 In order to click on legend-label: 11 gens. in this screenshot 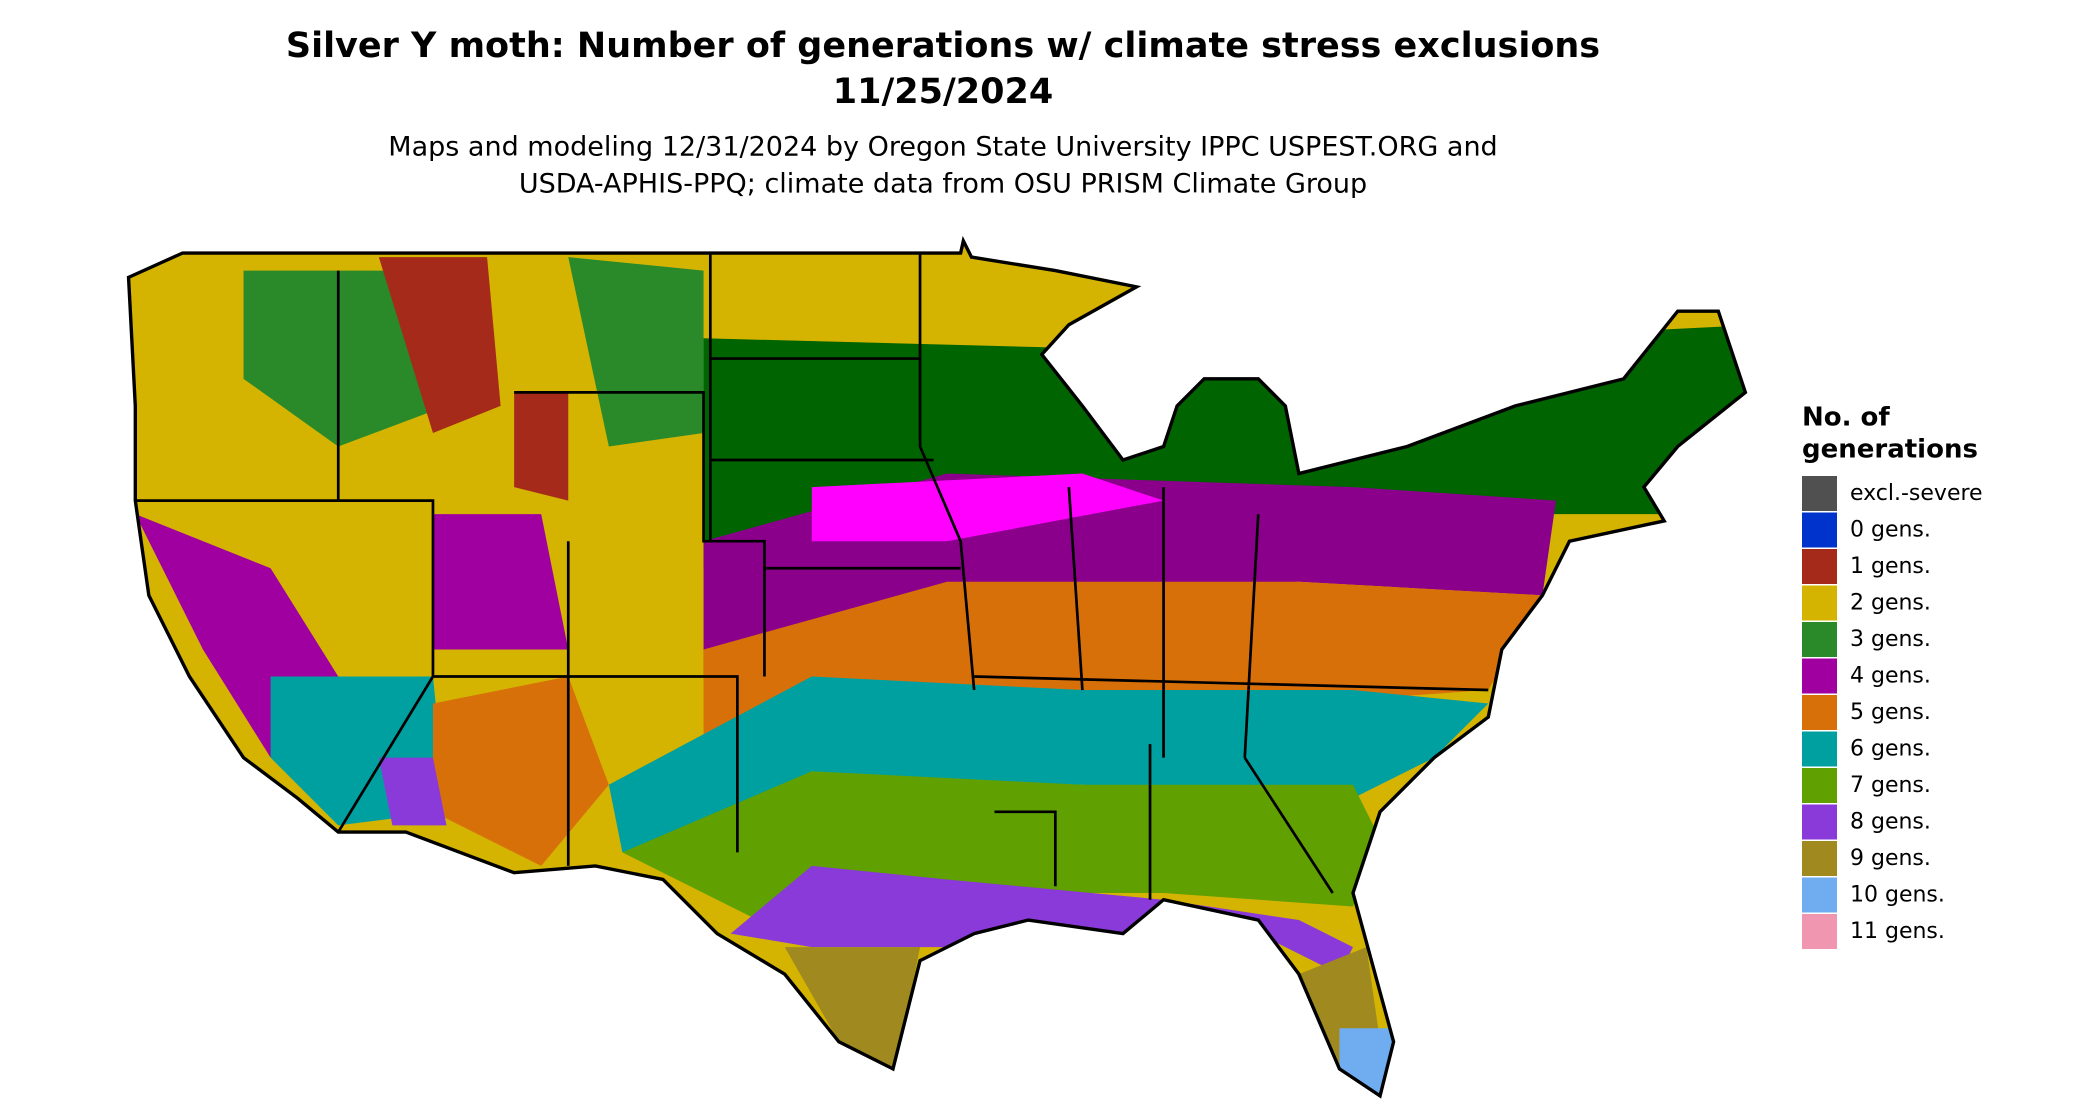, I will do `click(1897, 931)`.